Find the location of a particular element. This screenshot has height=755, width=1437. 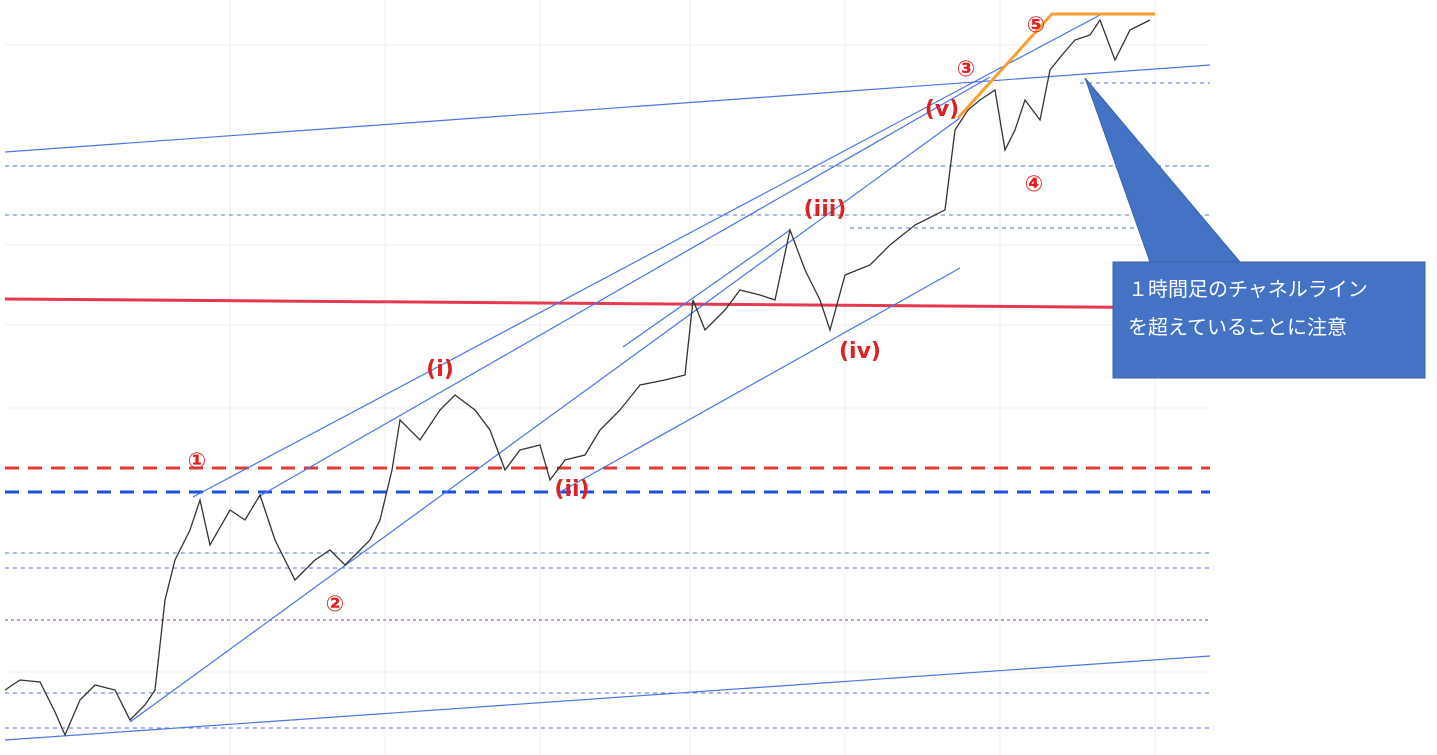

callout-text: を超えていることに注意 is located at coordinates (1237, 327).